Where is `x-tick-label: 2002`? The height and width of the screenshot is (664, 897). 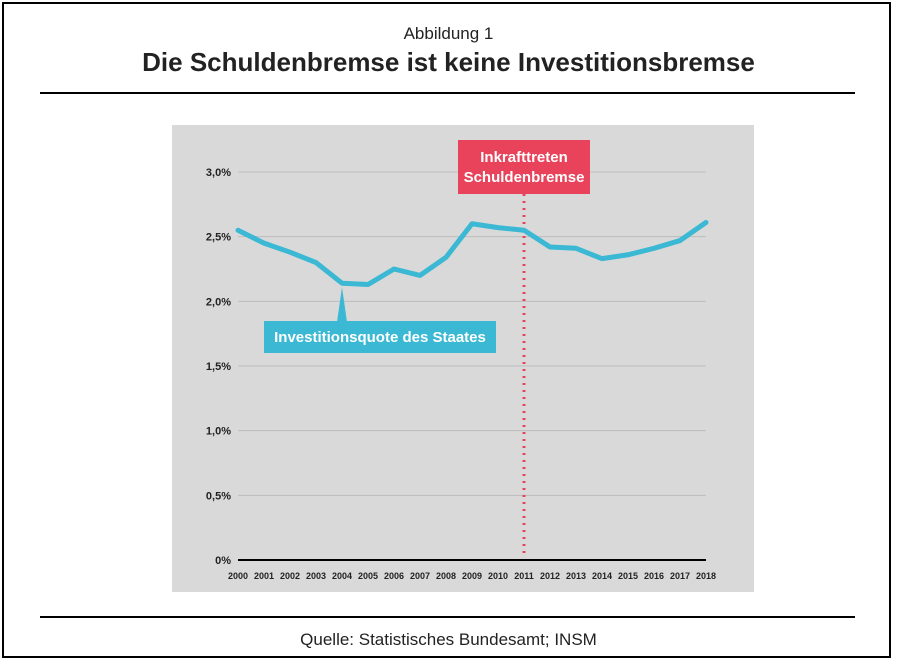 x-tick-label: 2002 is located at coordinates (290, 576).